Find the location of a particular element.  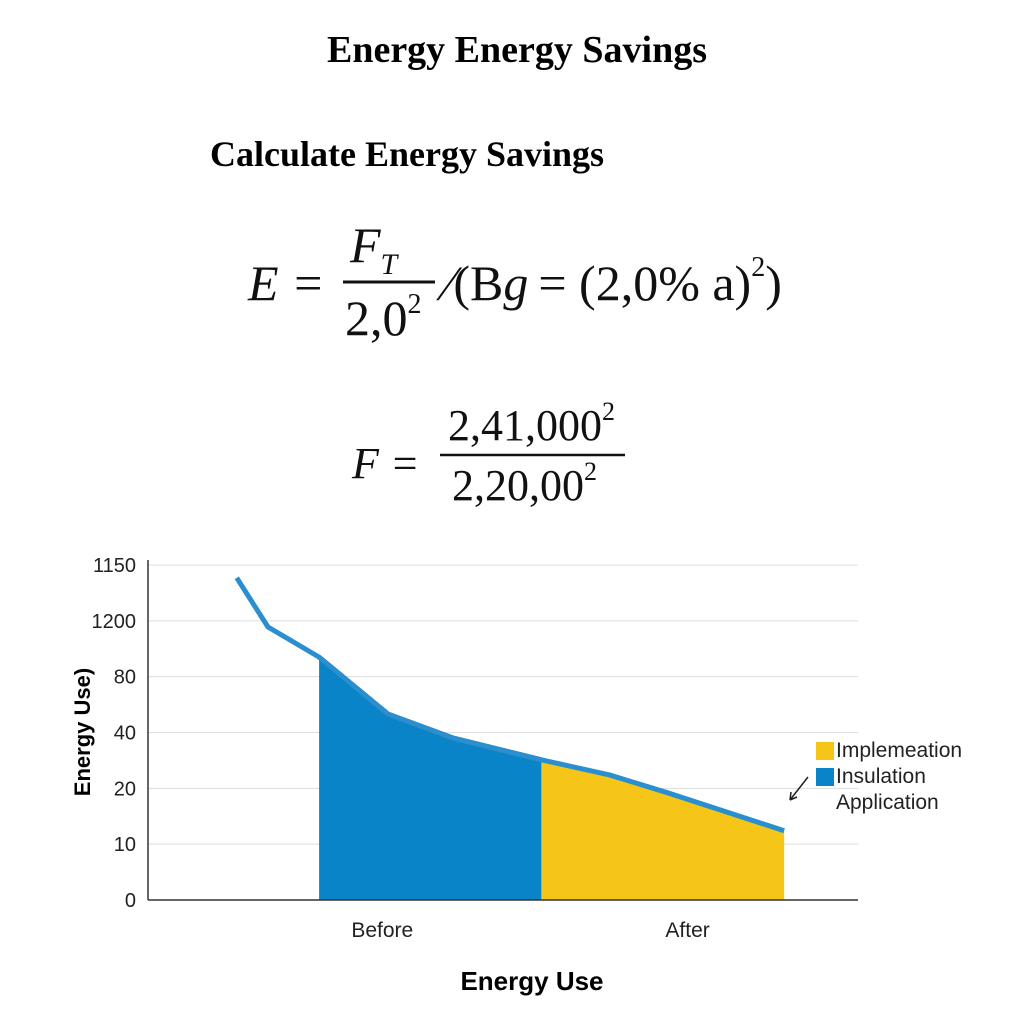

legend-label: Implemeation is located at coordinates (899, 750).